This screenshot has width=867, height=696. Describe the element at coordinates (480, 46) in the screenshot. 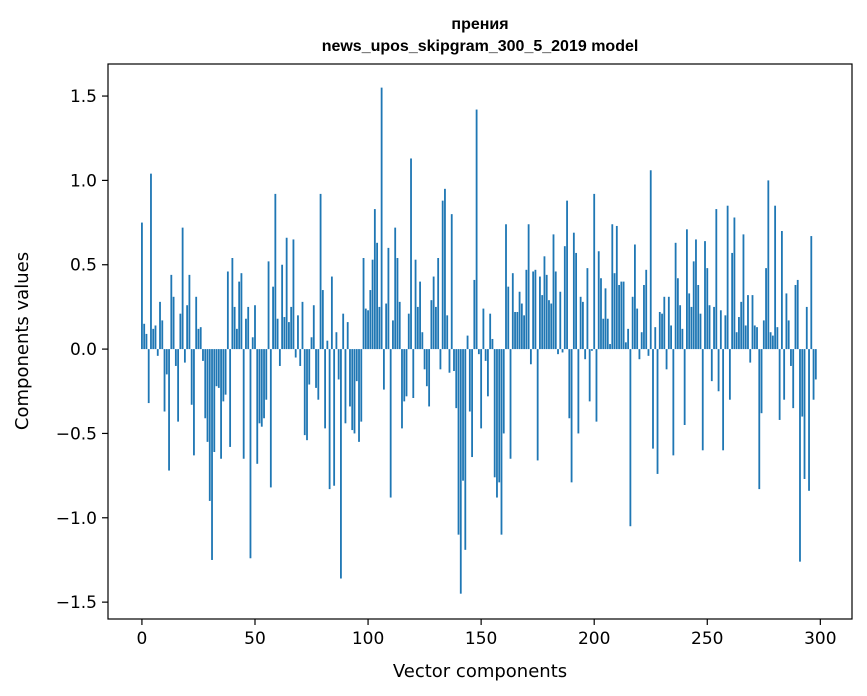

I see `chart-subtitle: news_upos_skipgram_300_5_2019 model` at that location.